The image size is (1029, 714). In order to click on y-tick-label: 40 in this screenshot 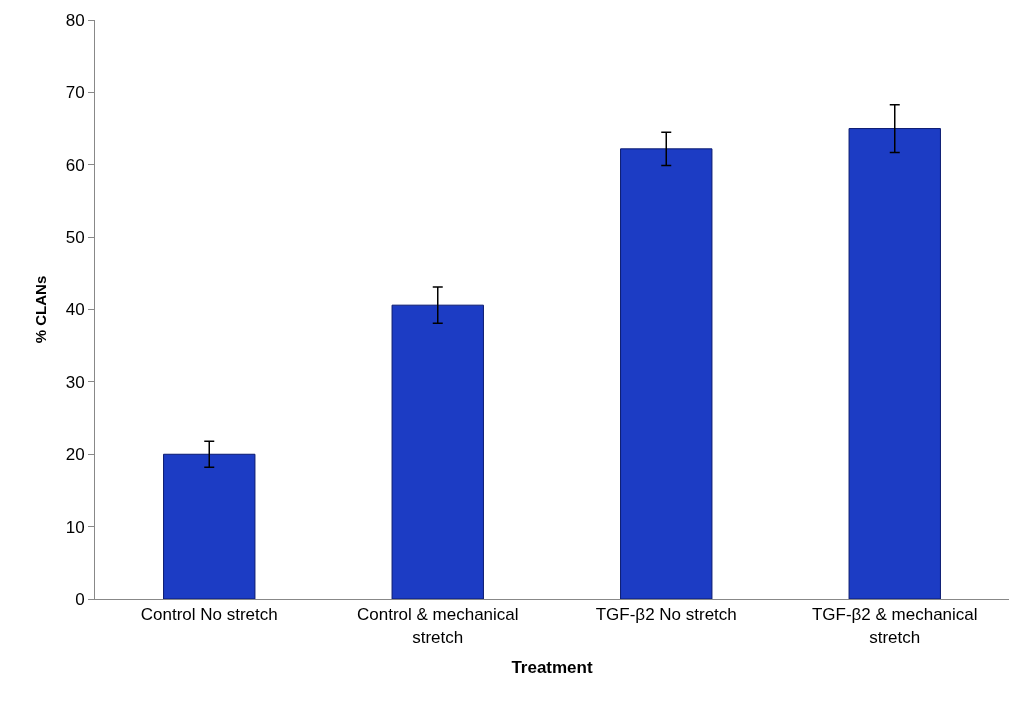, I will do `click(75, 310)`.